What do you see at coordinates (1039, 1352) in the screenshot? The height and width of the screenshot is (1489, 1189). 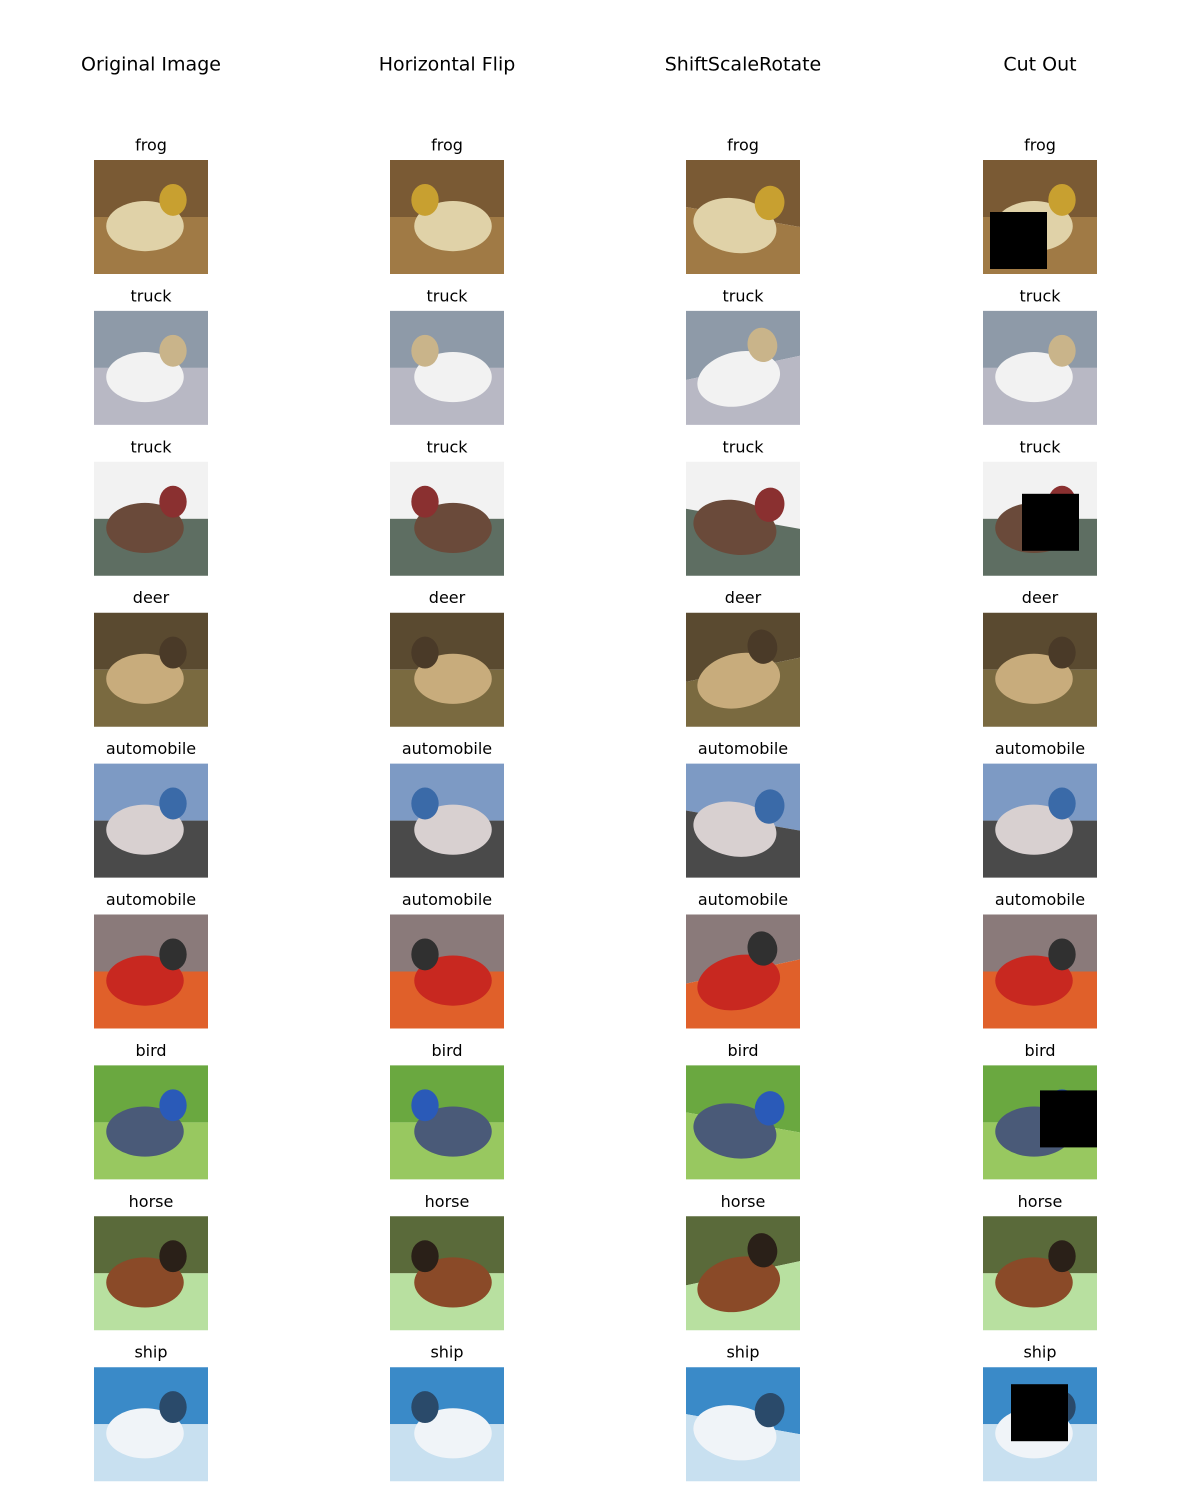 I see `image-label: ship` at bounding box center [1039, 1352].